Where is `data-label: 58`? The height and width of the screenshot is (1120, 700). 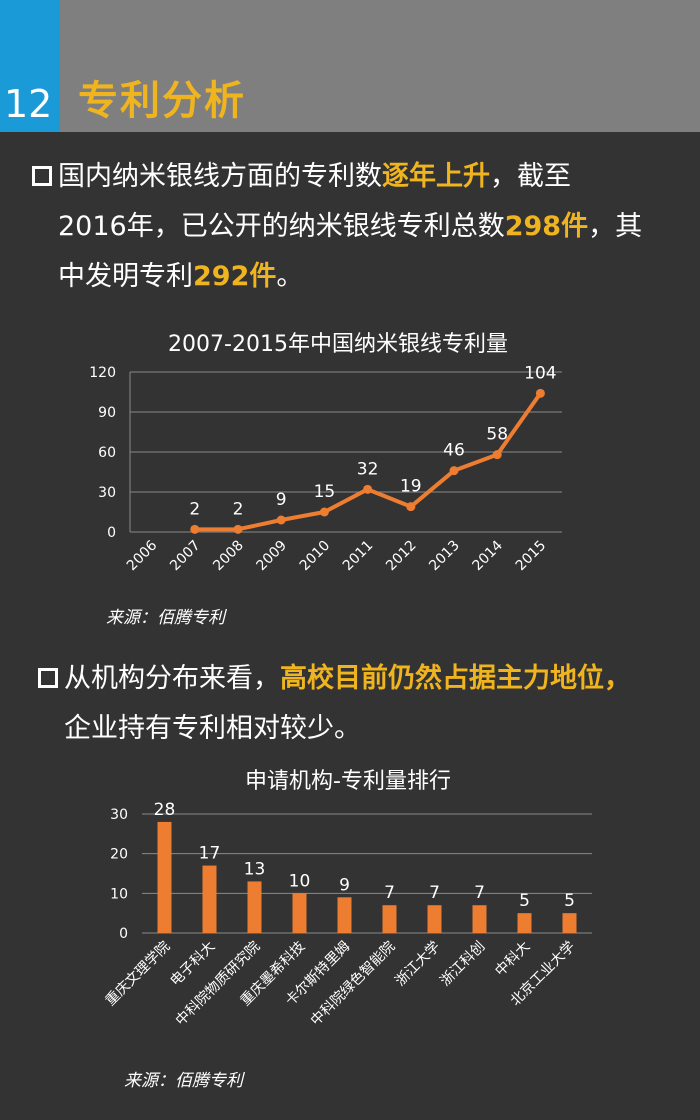 data-label: 58 is located at coordinates (497, 435).